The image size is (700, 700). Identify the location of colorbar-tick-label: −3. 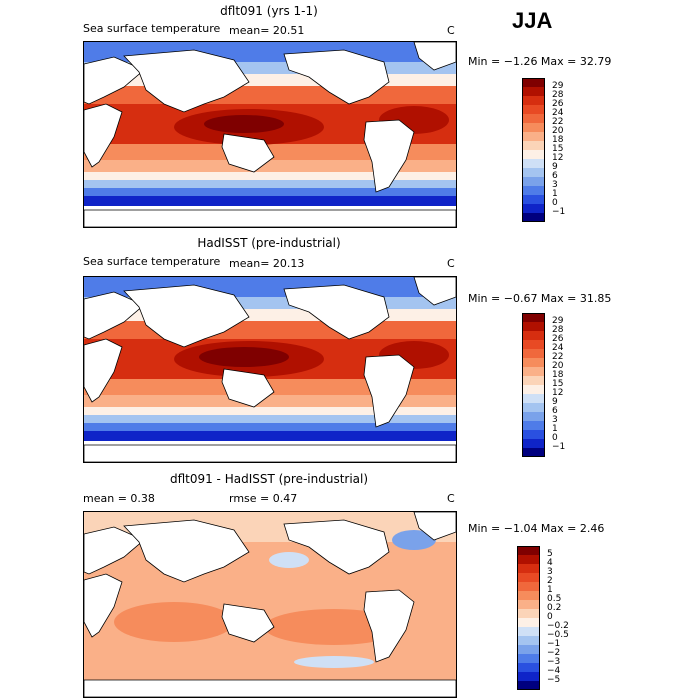
(554, 662).